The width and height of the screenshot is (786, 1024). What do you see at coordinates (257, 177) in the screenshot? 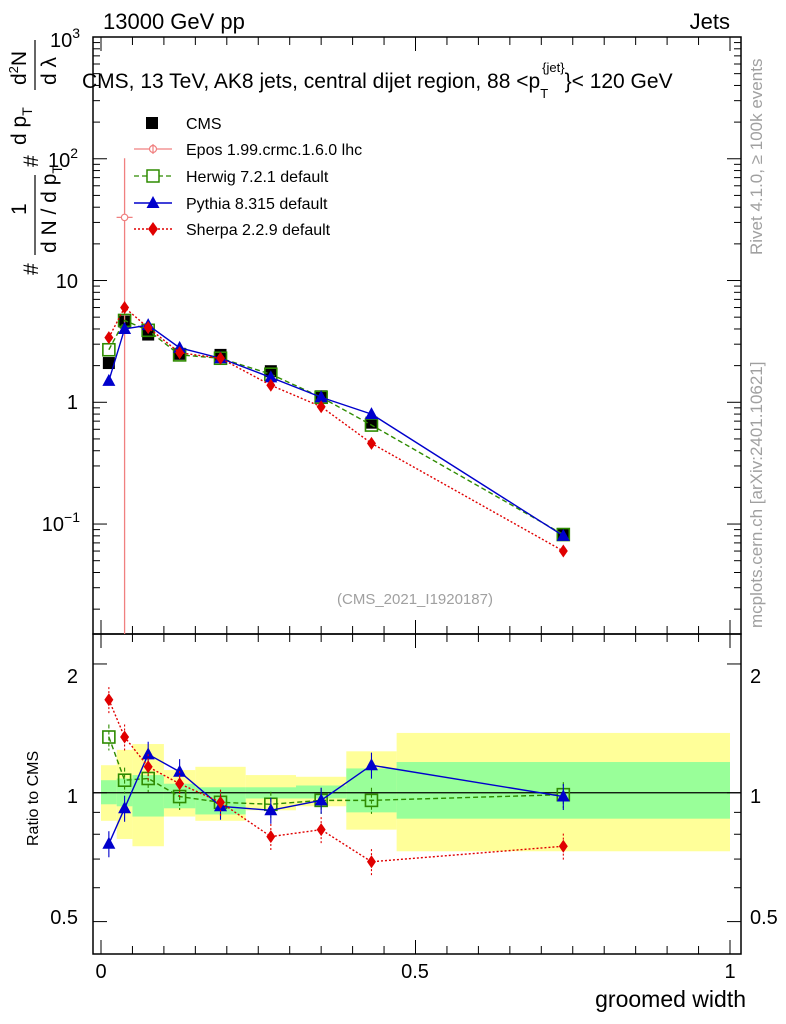
I see `legend-label-herwig: Herwig 7.2.1 default` at bounding box center [257, 177].